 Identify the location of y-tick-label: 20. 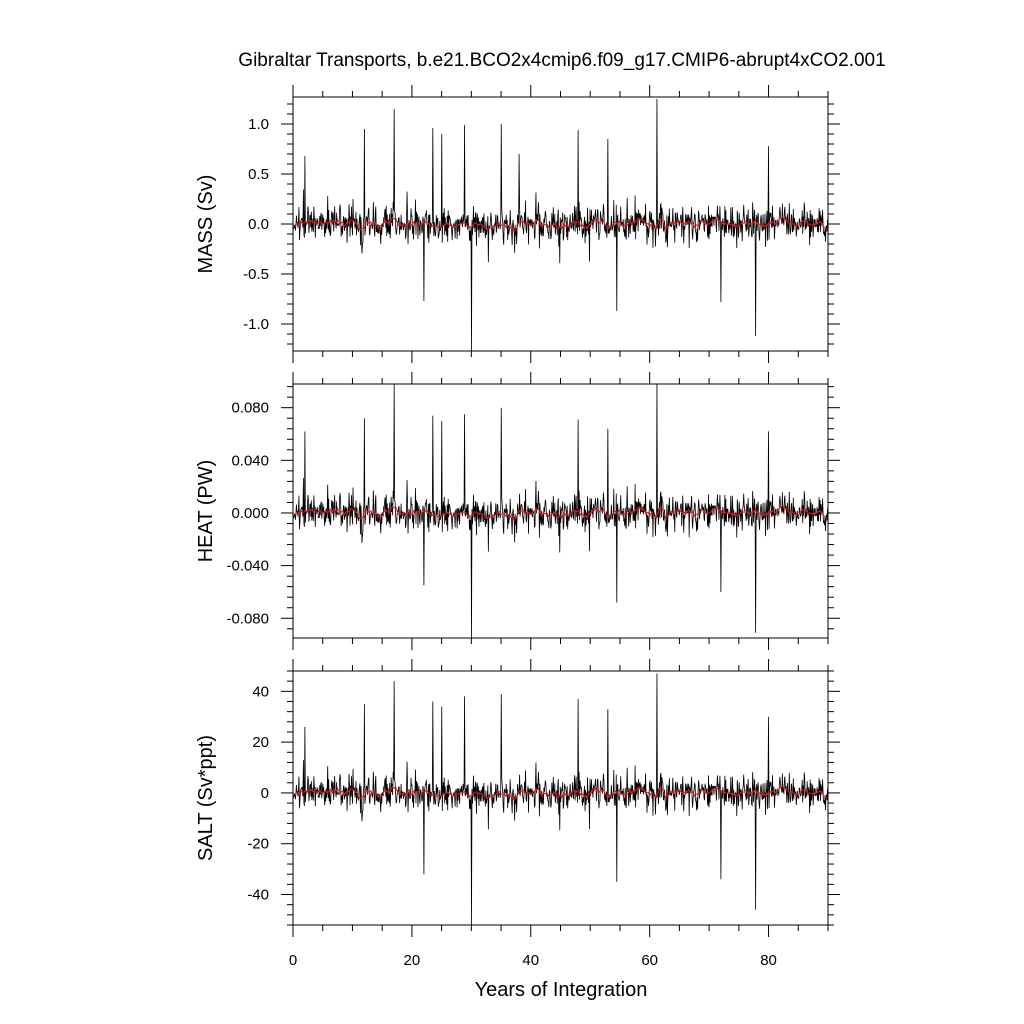
(260, 742).